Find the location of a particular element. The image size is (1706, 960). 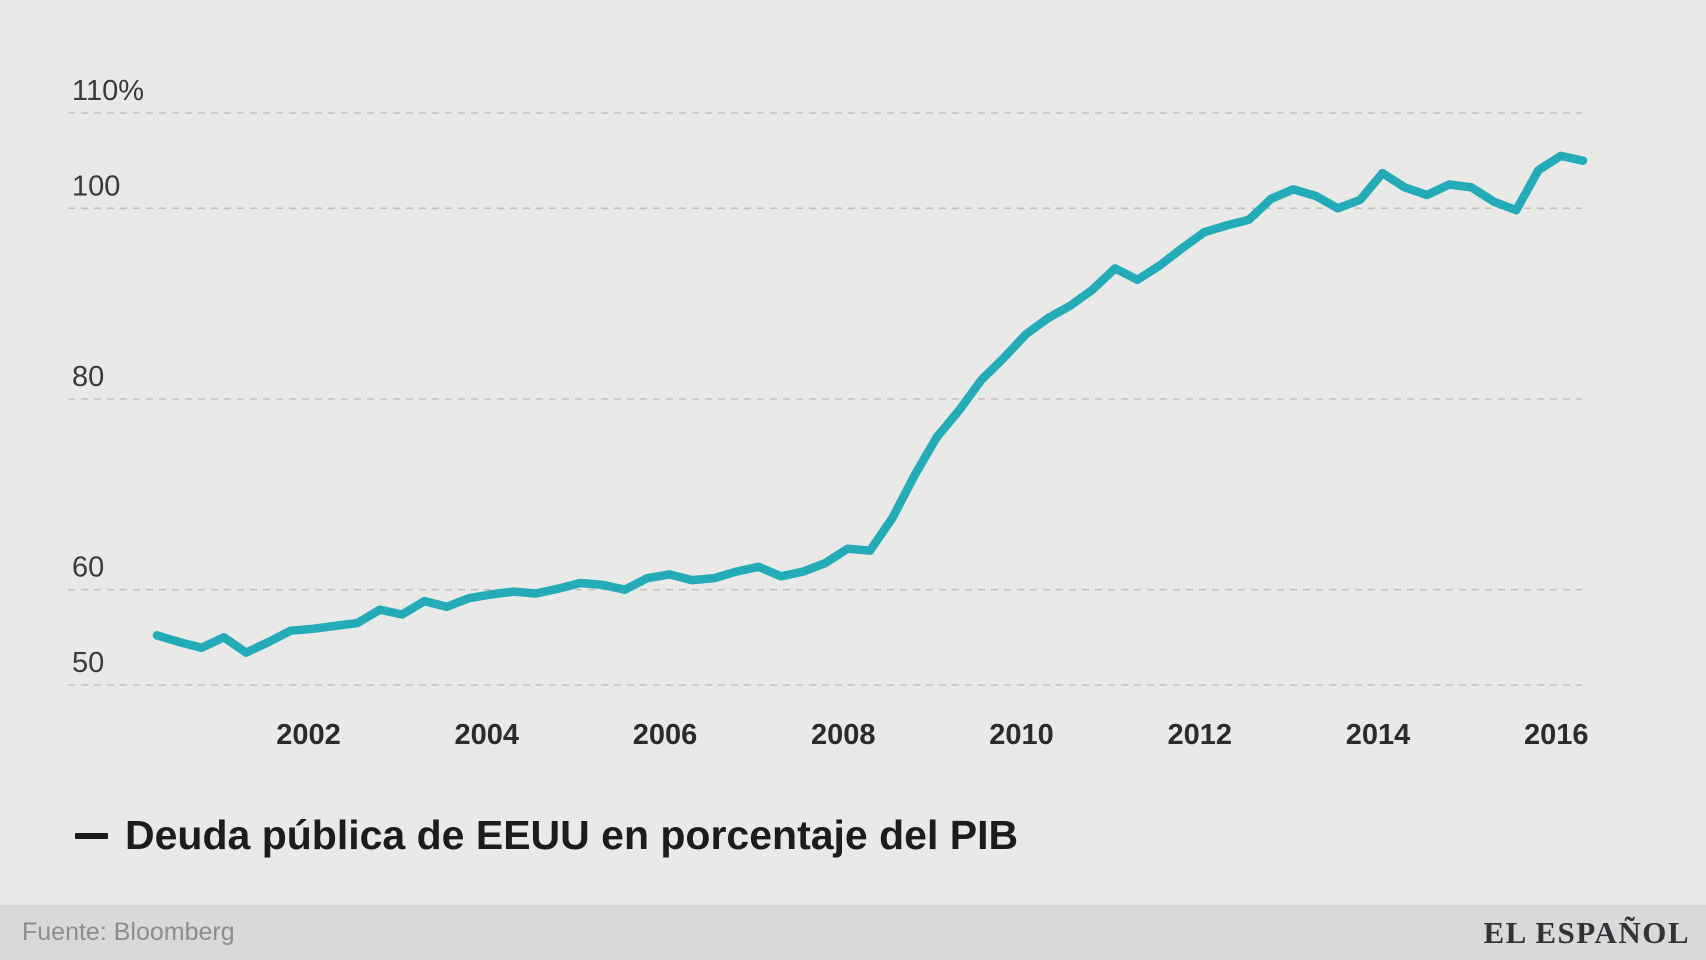

source-credit: Fuente: Bloomberg is located at coordinates (128, 932).